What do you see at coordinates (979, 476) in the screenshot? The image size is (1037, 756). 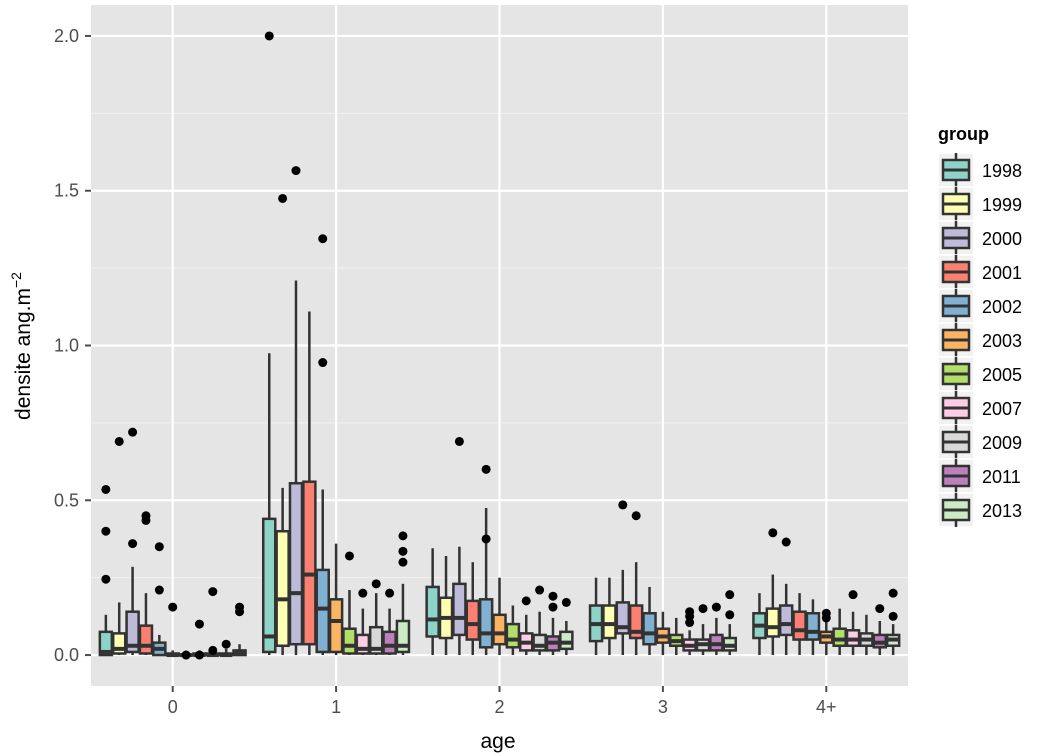 I see `legend-item-2011: 2011` at bounding box center [979, 476].